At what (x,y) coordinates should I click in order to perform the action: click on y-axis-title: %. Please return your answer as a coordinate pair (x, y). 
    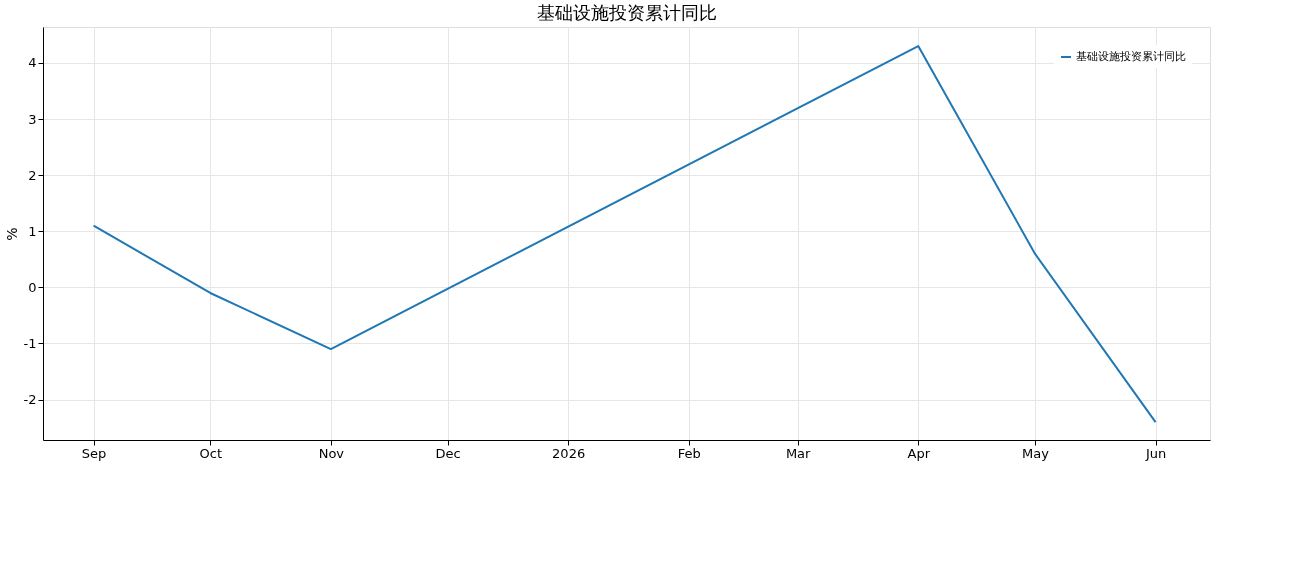
    Looking at the image, I should click on (11, 234).